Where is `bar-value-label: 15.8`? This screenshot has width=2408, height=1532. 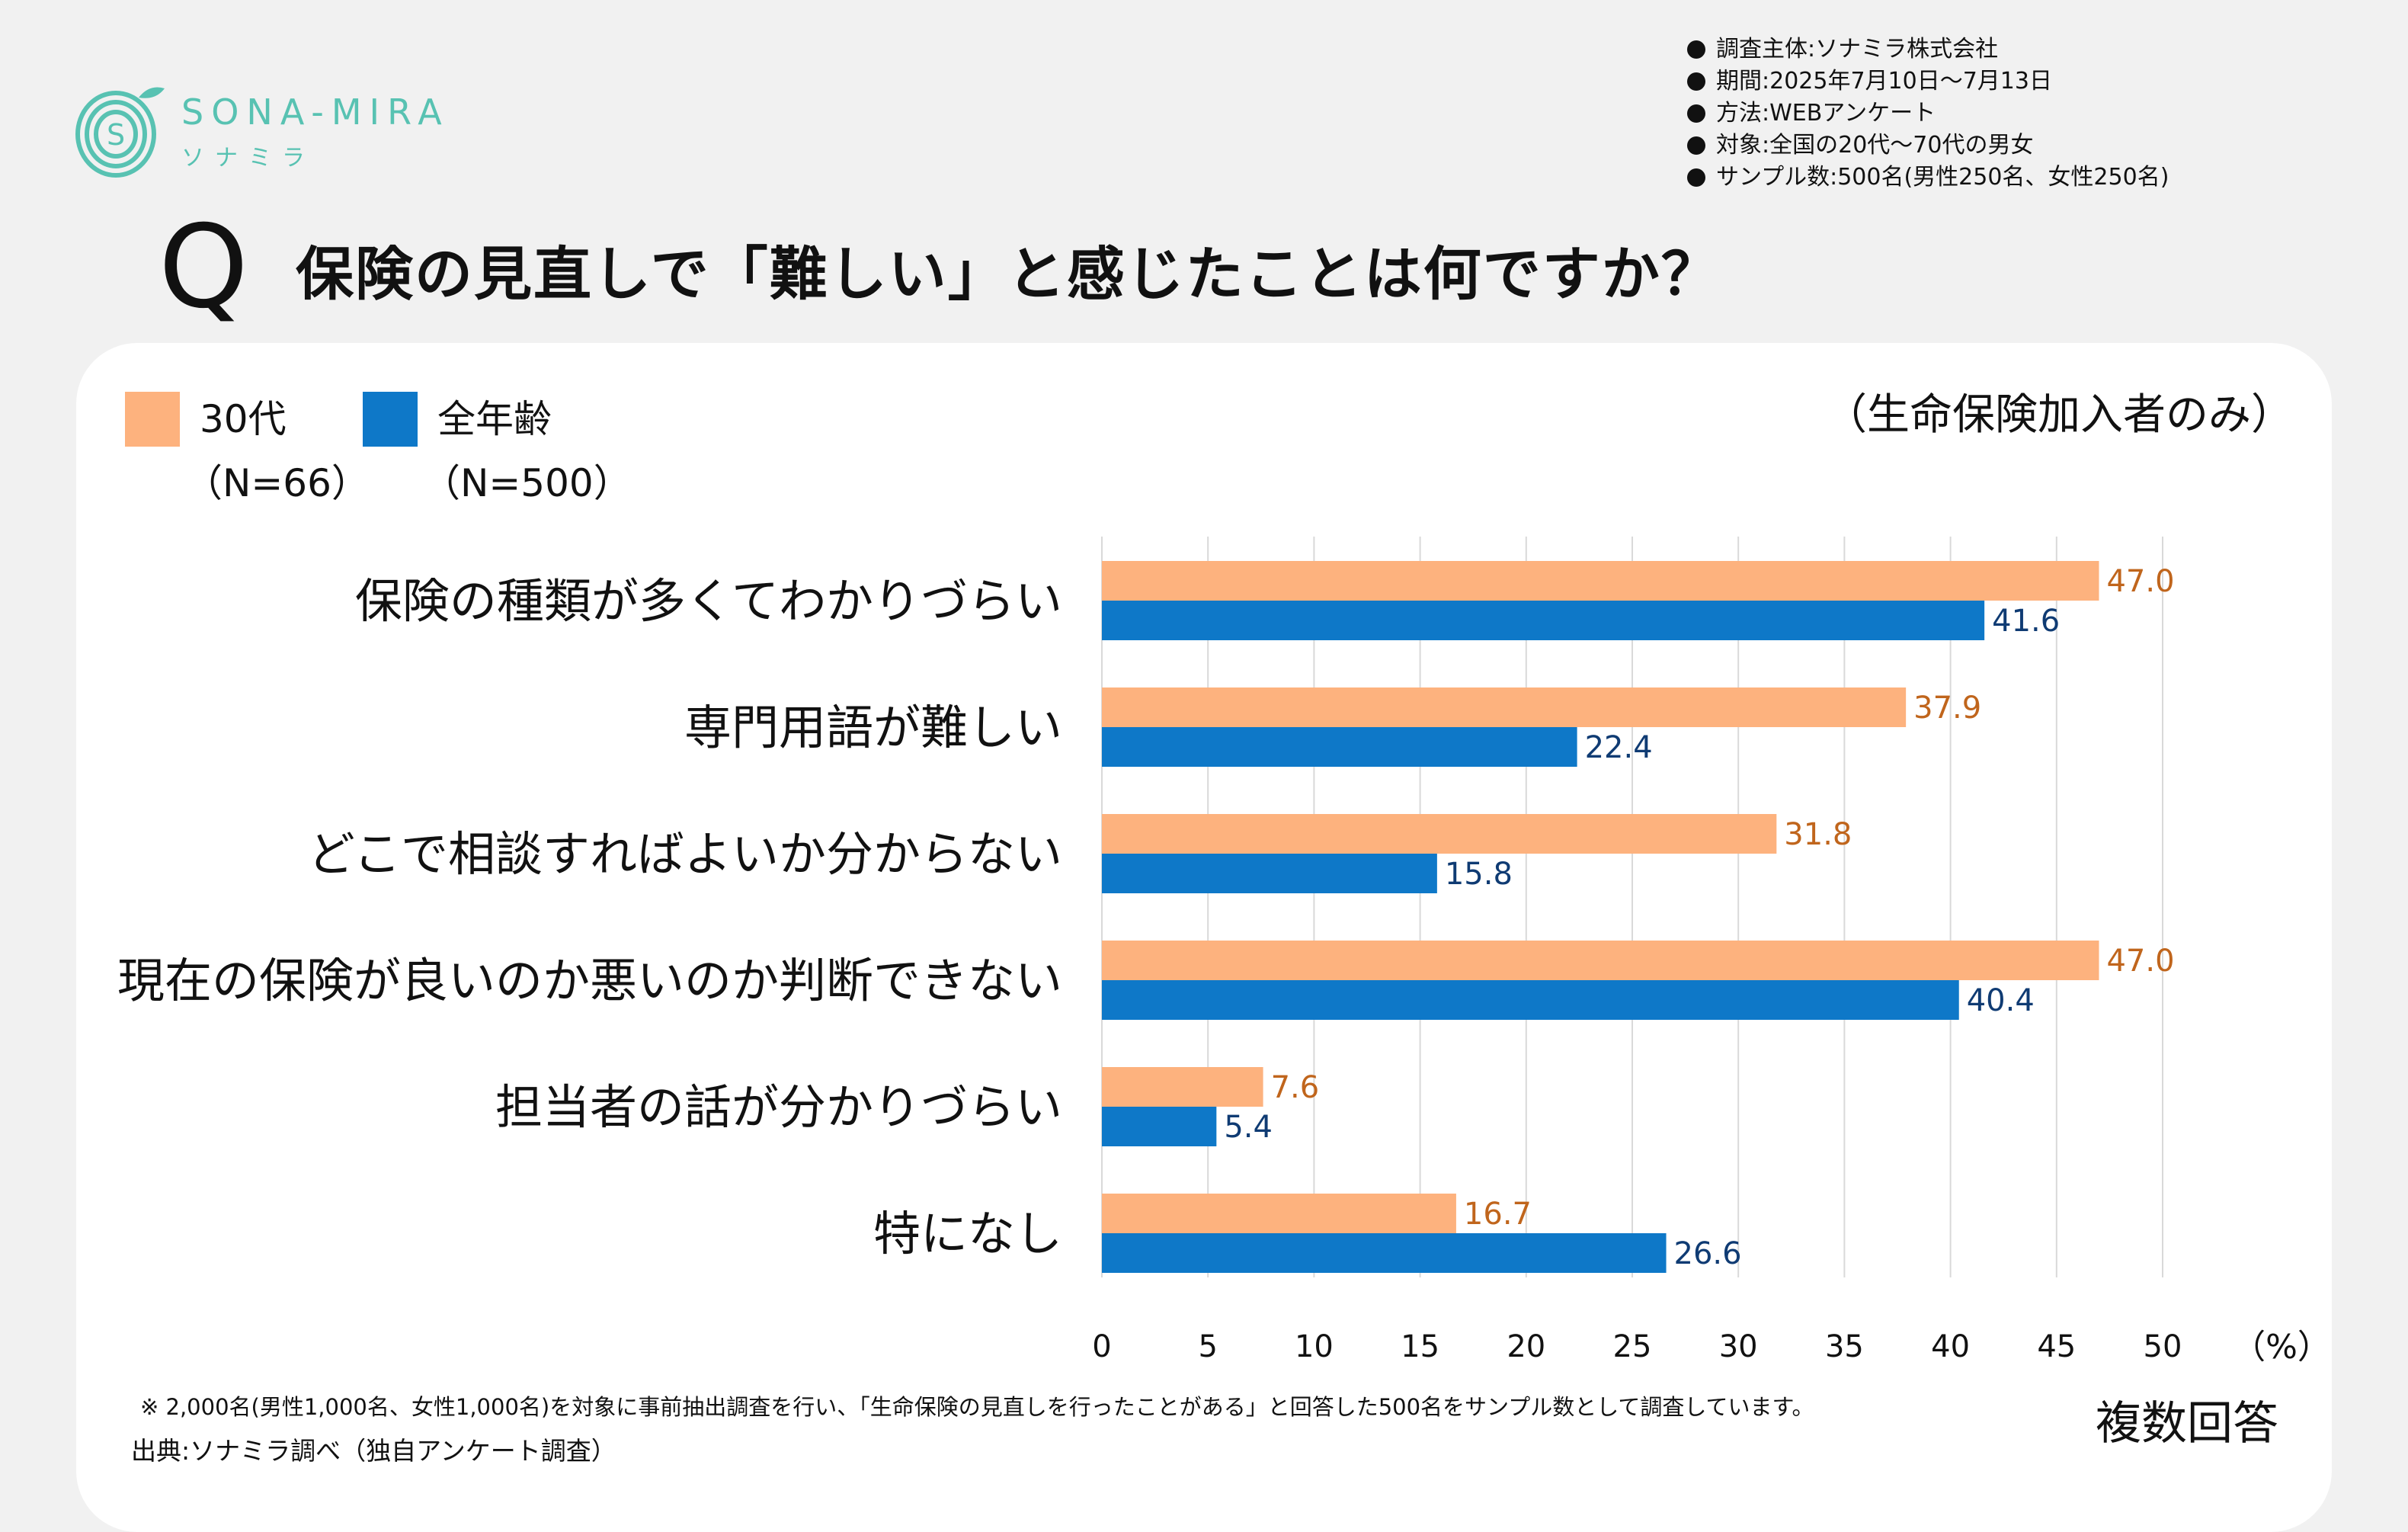 bar-value-label: 15.8 is located at coordinates (1479, 874).